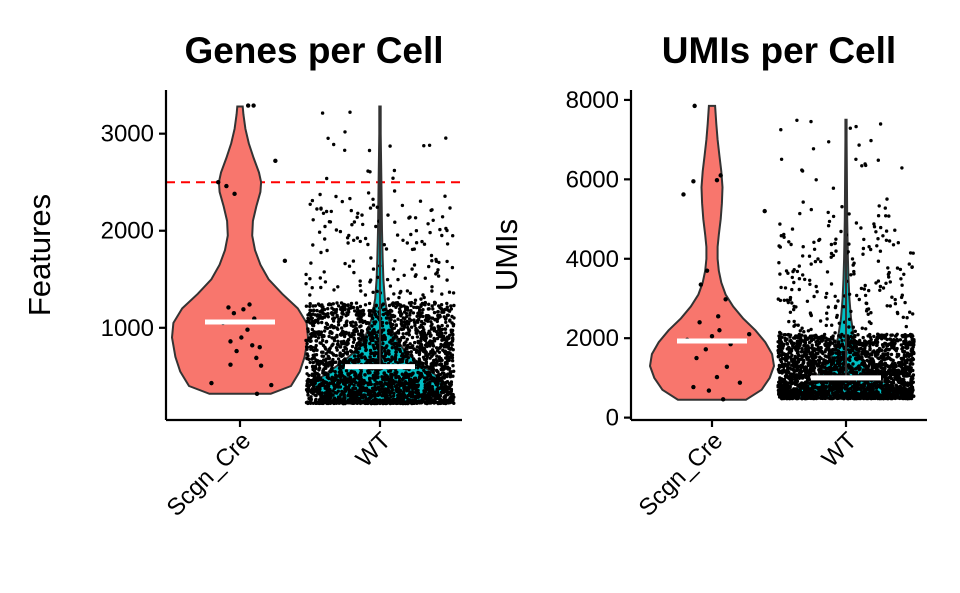  Describe the element at coordinates (592, 179) in the screenshot. I see `y-tick-label: 6000` at that location.